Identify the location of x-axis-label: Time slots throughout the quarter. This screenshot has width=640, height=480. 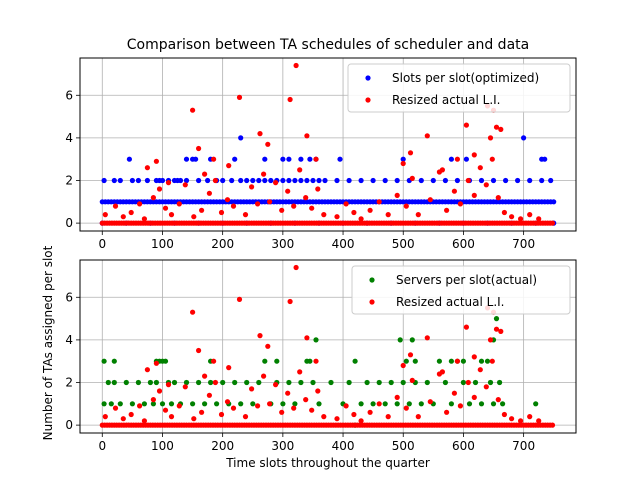
(327, 463).